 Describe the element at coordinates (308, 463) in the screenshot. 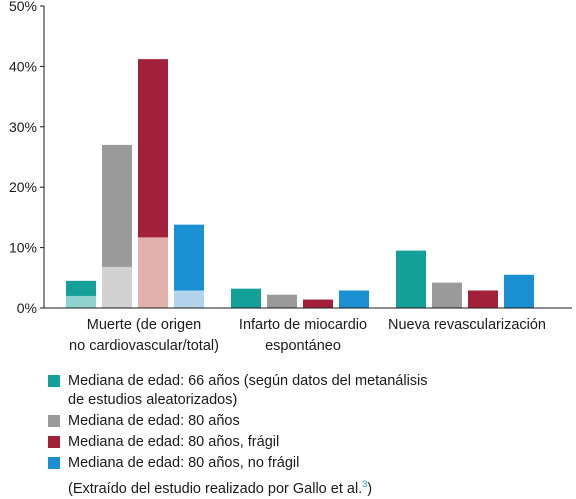

I see `legend-item: Mediana de edad: 80 años, no frágil` at that location.